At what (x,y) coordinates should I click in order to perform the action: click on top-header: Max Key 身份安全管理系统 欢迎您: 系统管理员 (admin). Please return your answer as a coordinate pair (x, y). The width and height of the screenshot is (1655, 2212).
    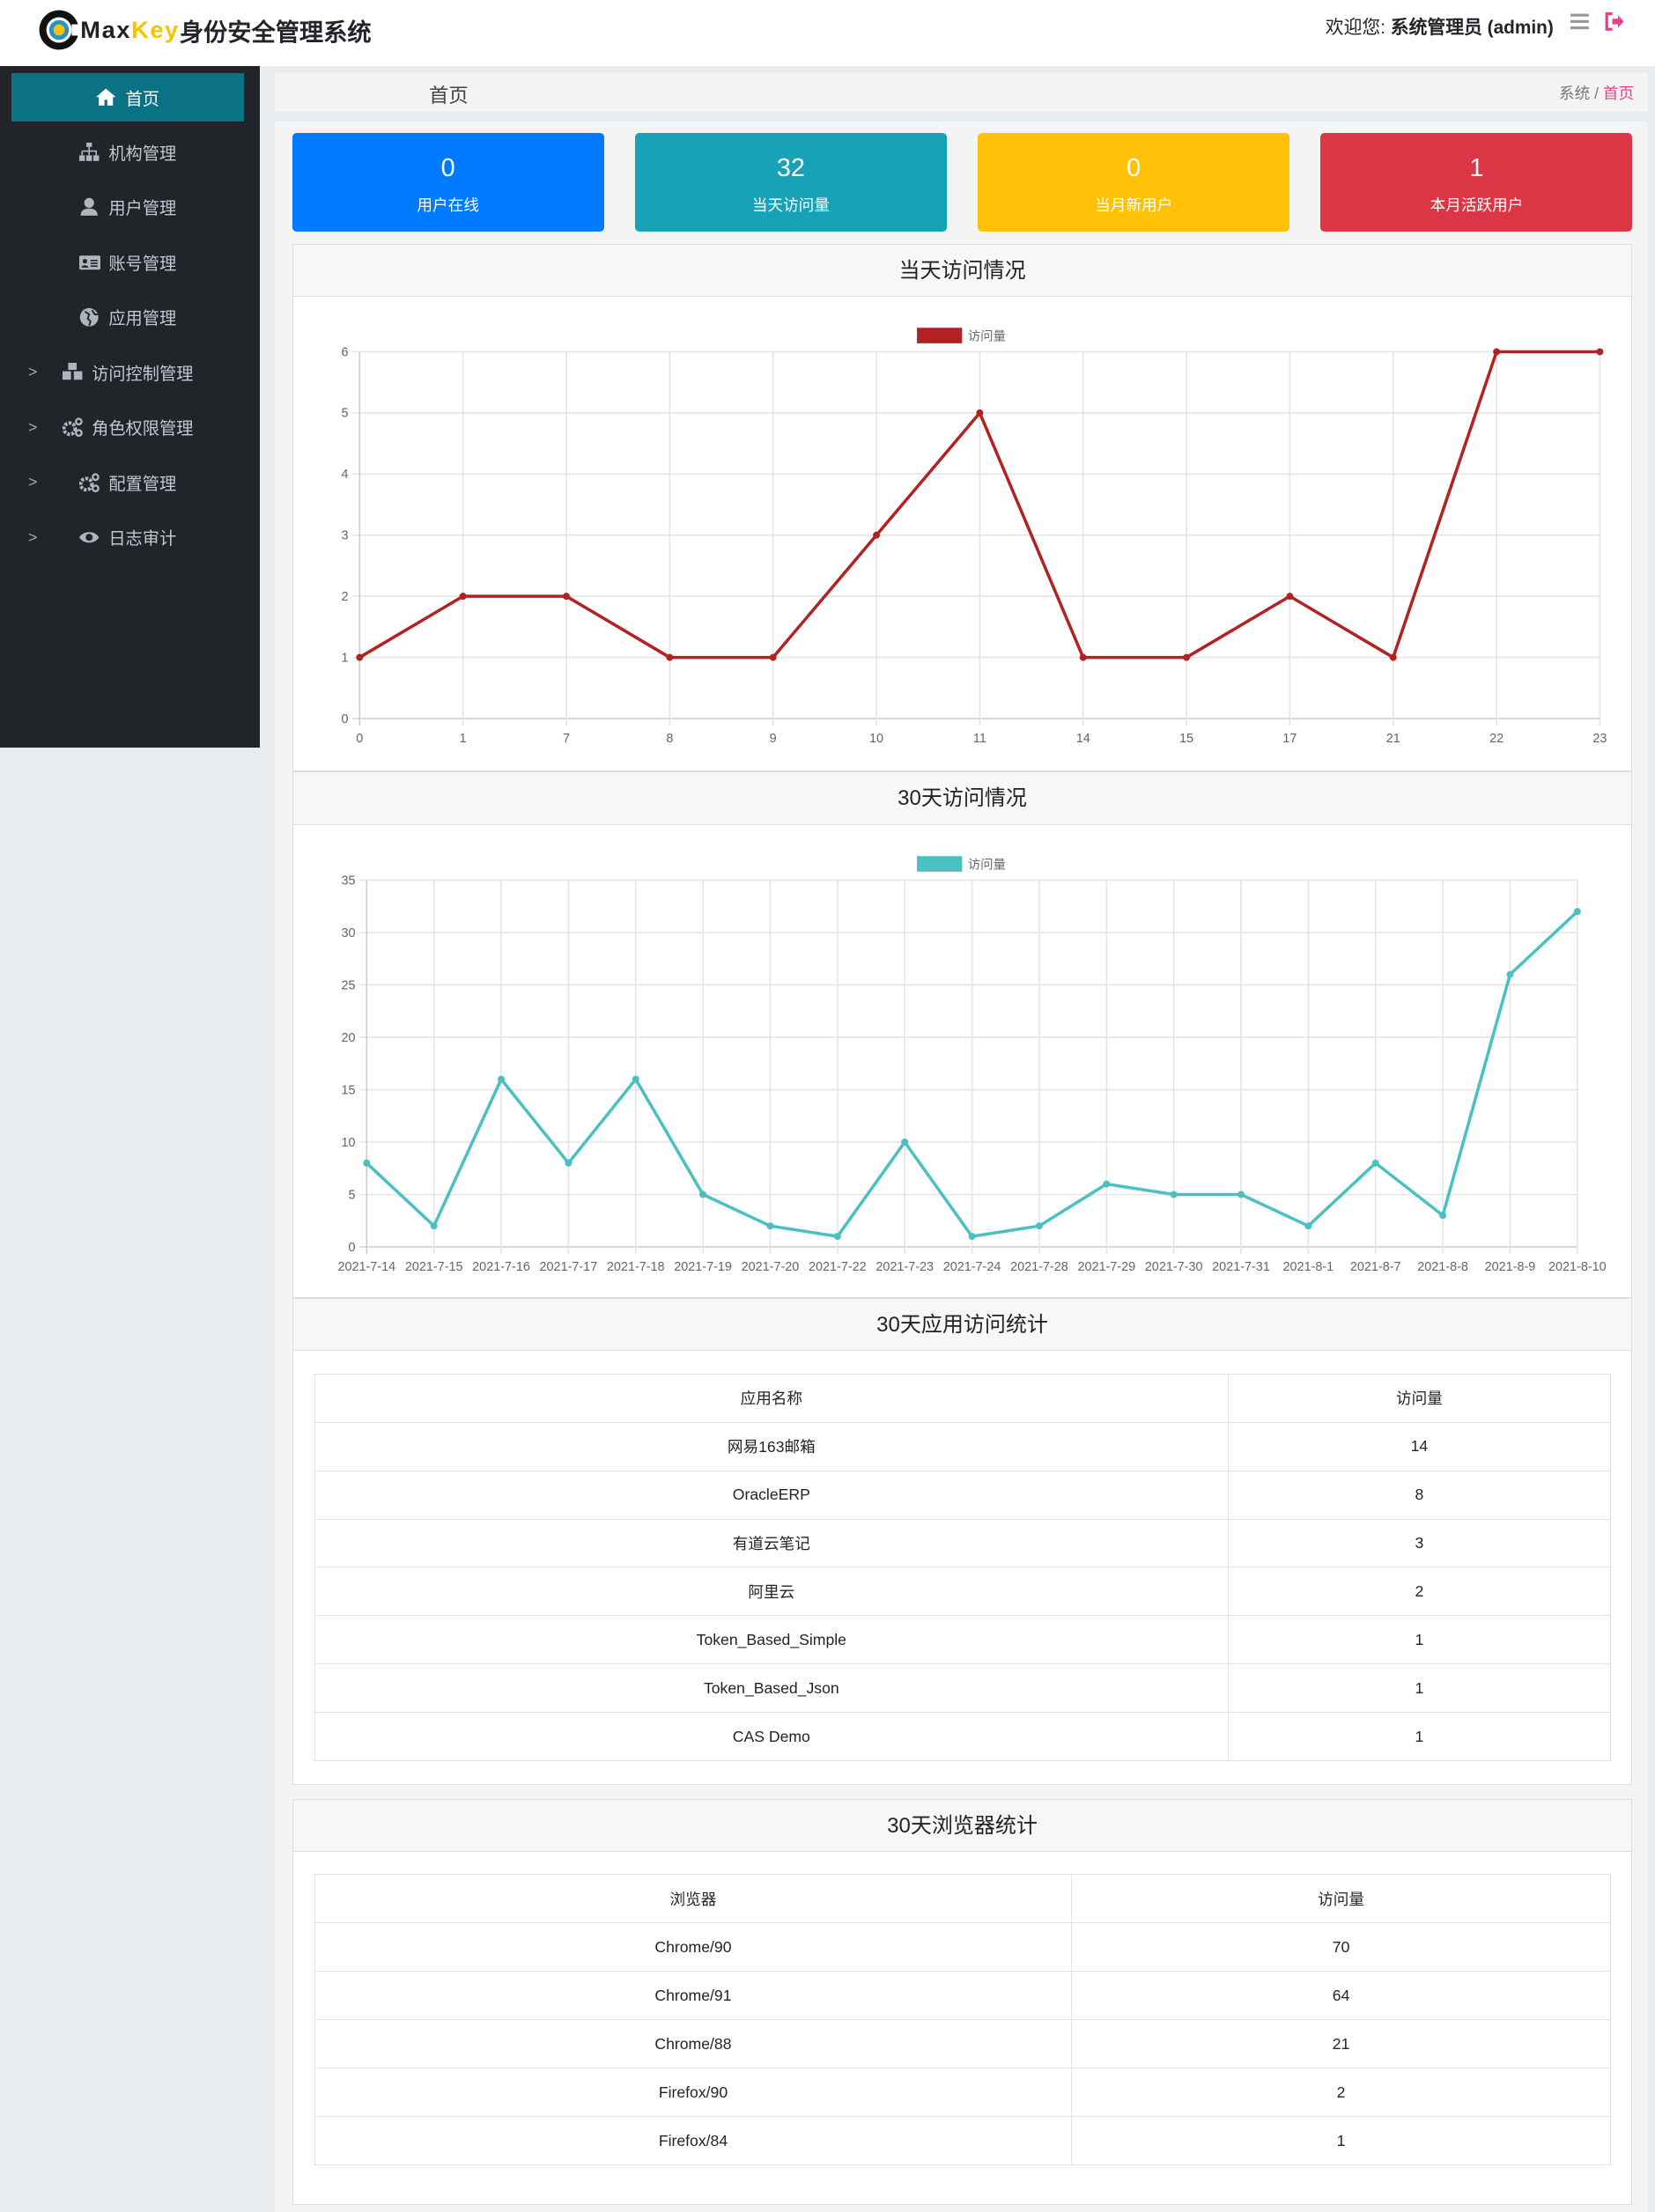
    Looking at the image, I should click on (827, 33).